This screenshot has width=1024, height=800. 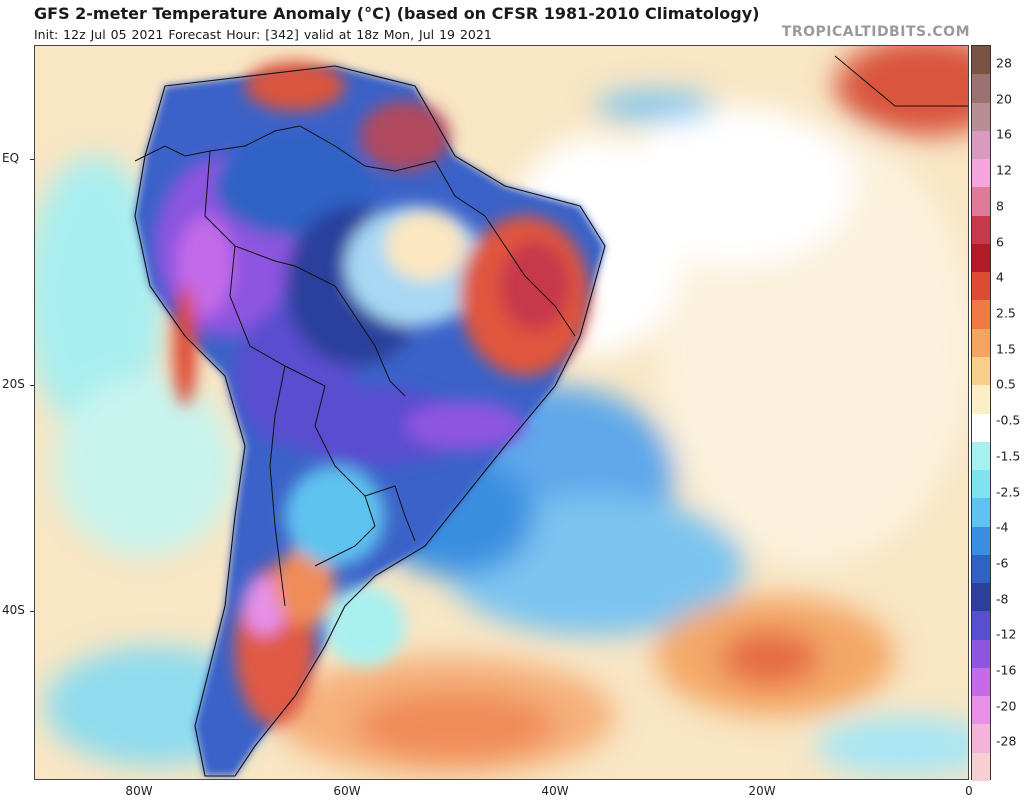 I want to click on colorbar-label: -20, so click(x=1006, y=706).